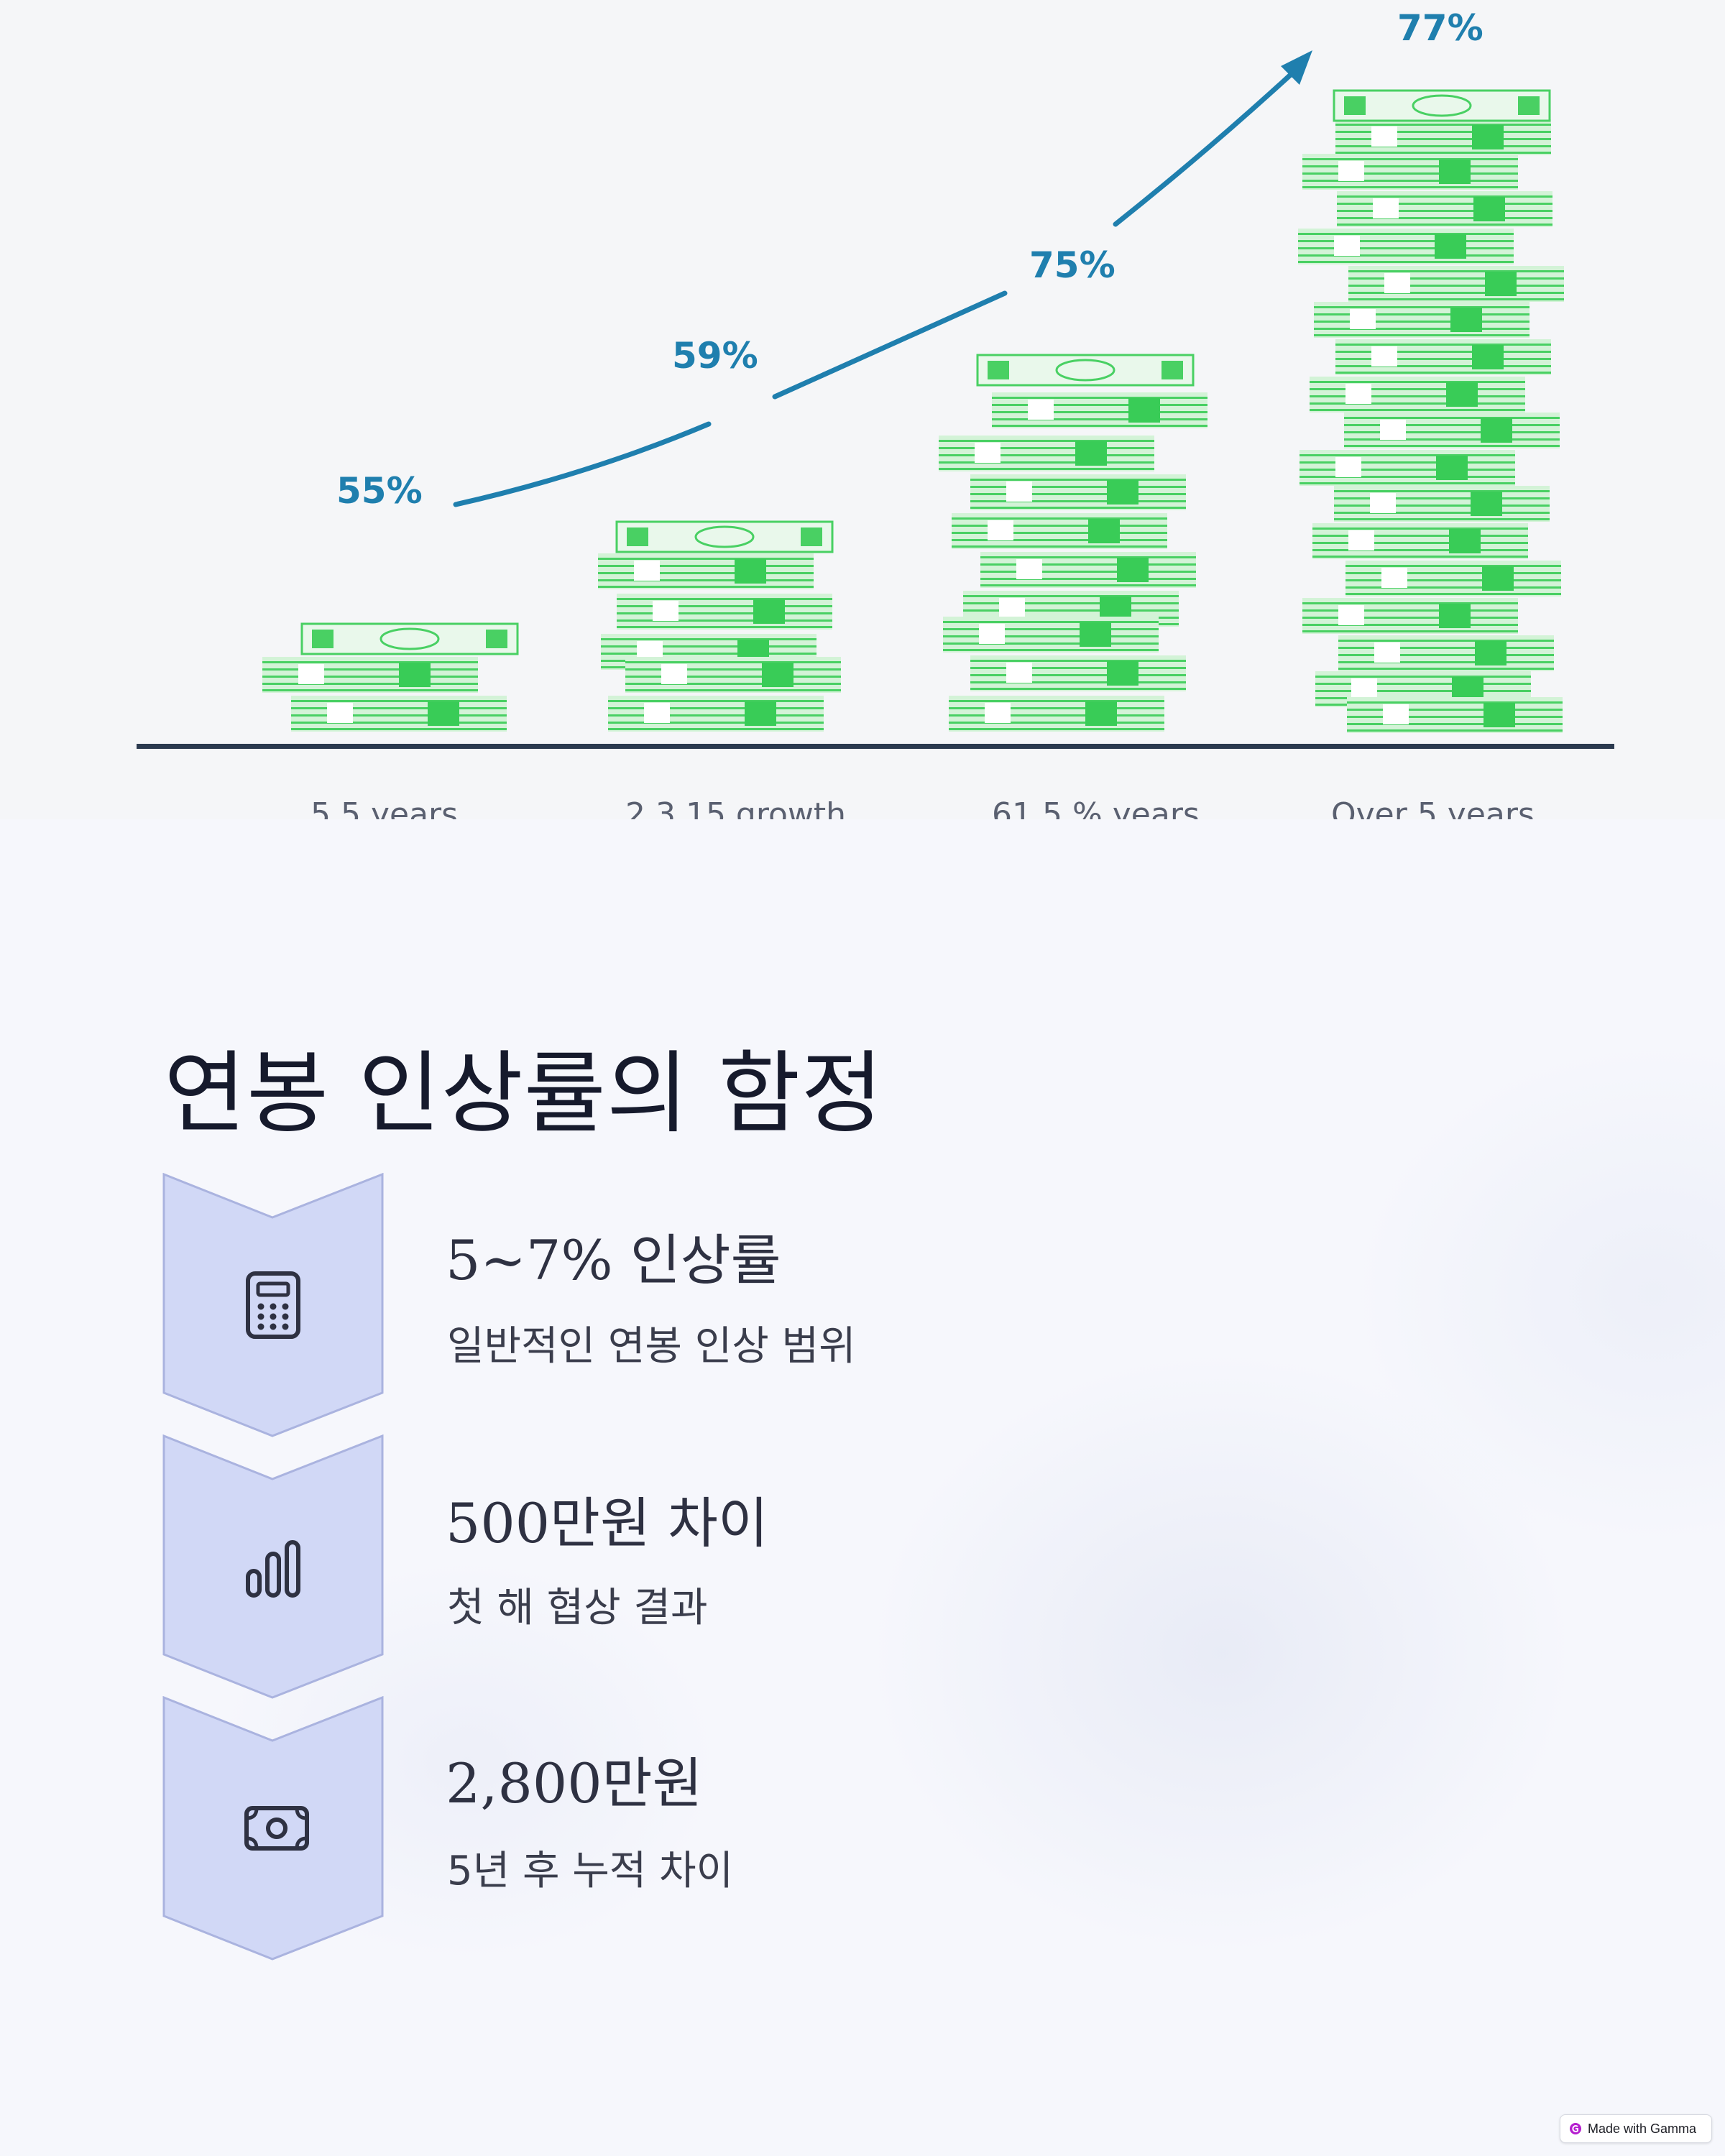 This screenshot has width=1725, height=2156. I want to click on step-2-desc: 첫 해 협상 결과, so click(577, 1608).